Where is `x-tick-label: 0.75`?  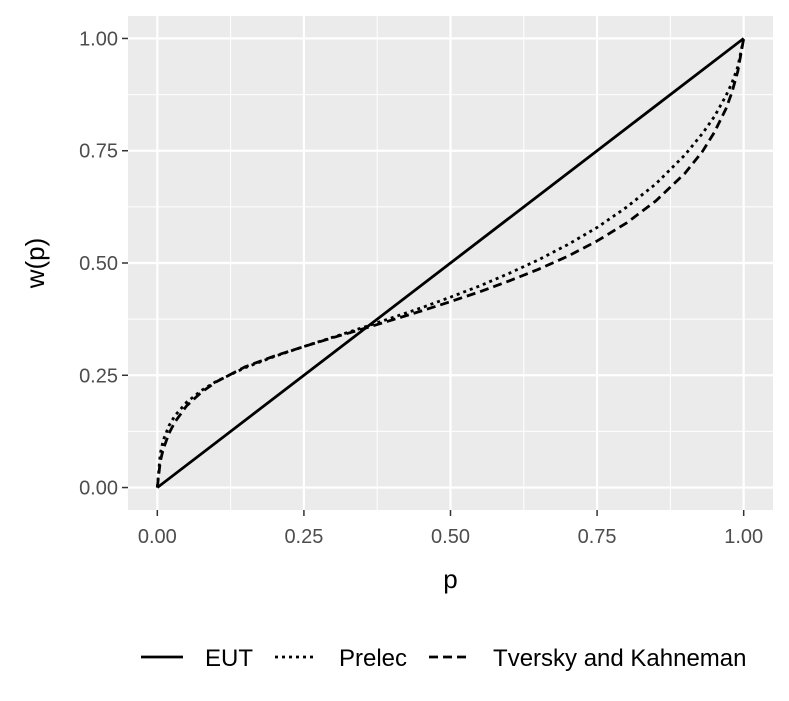
x-tick-label: 0.75 is located at coordinates (597, 537).